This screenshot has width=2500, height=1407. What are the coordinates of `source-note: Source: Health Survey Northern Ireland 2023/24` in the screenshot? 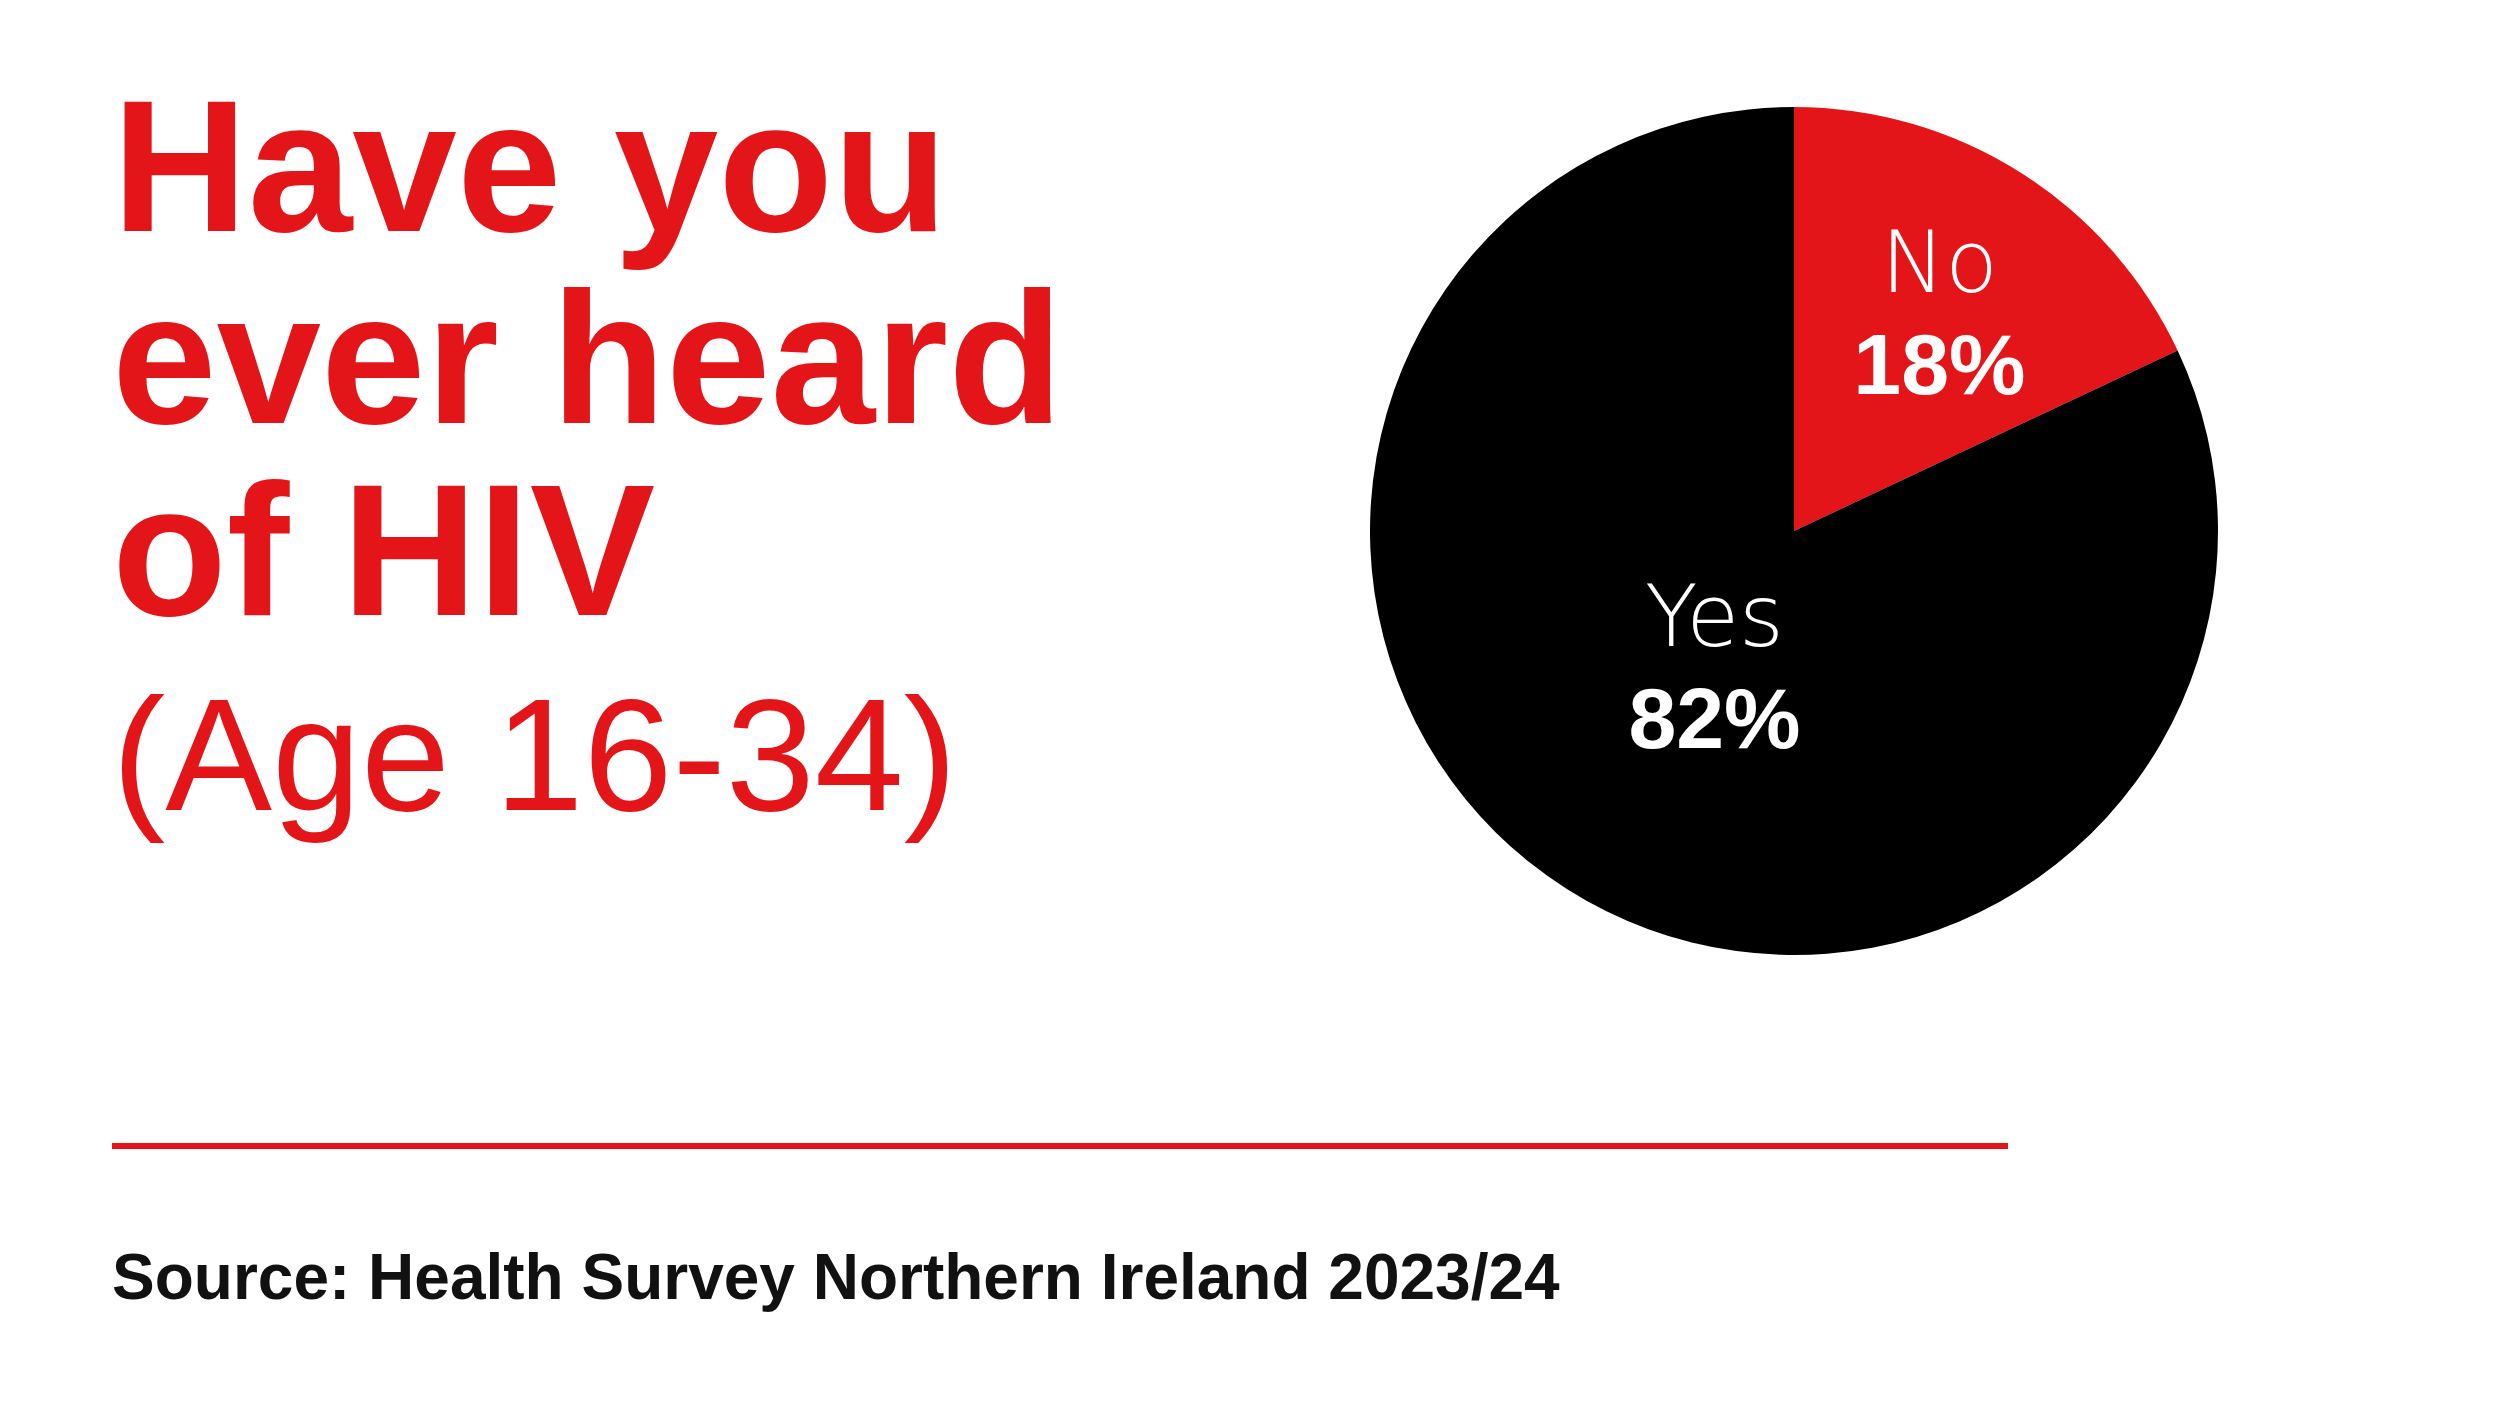 It's located at (836, 1277).